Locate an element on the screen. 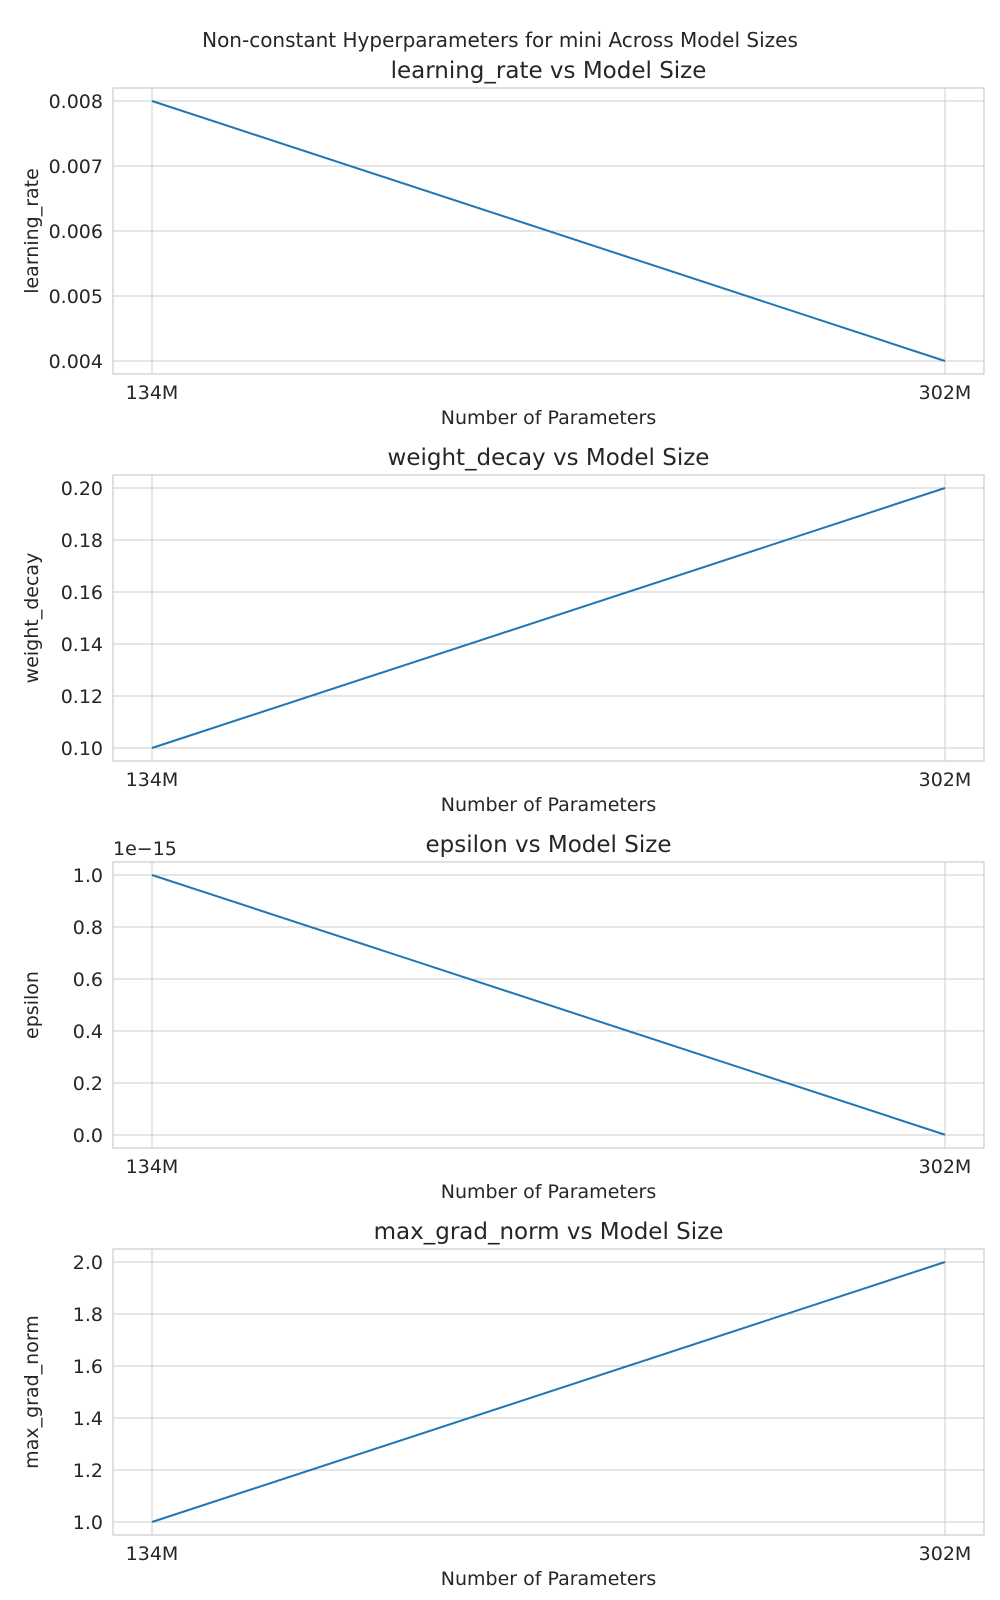 The height and width of the screenshot is (1600, 1000). y-tick-label: 0.10 is located at coordinates (82, 749).